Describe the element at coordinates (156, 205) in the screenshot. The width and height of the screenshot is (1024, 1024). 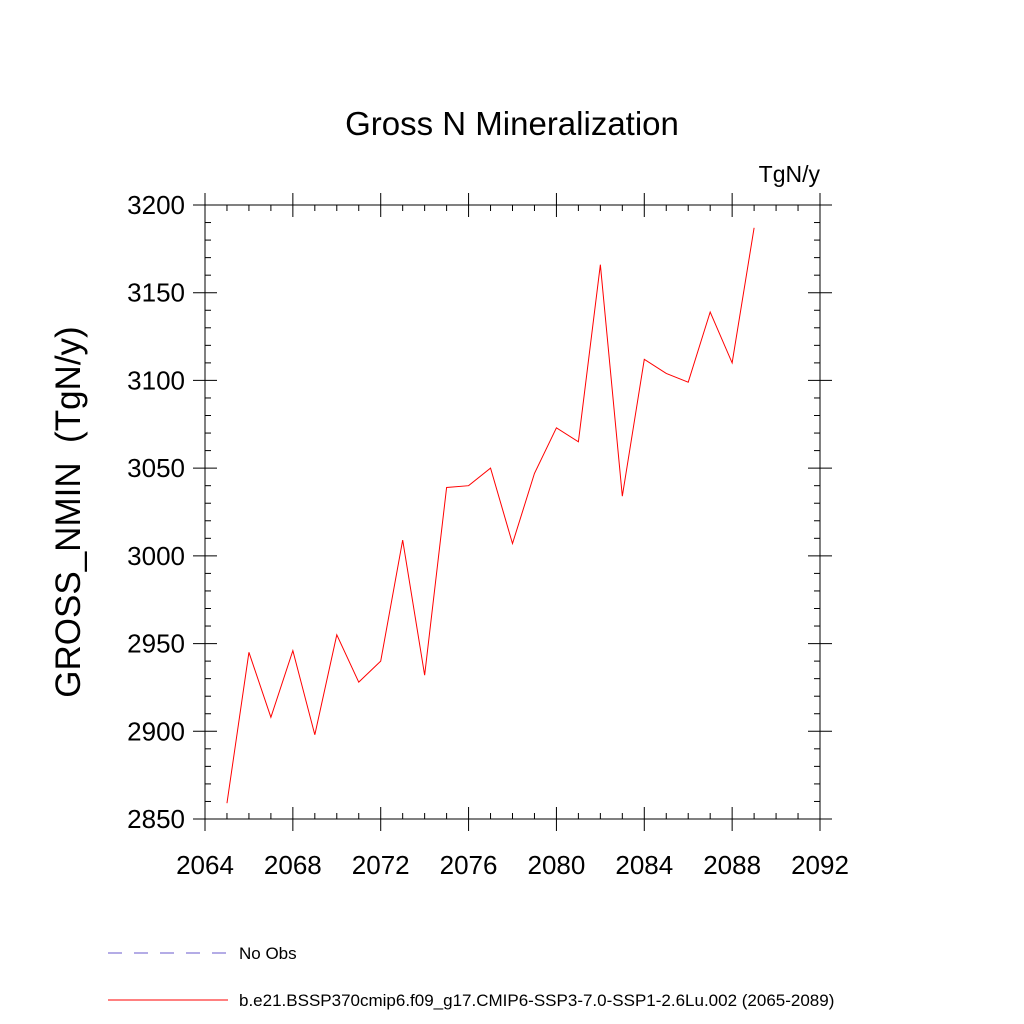
I see `y-tick-label: 3200` at that location.